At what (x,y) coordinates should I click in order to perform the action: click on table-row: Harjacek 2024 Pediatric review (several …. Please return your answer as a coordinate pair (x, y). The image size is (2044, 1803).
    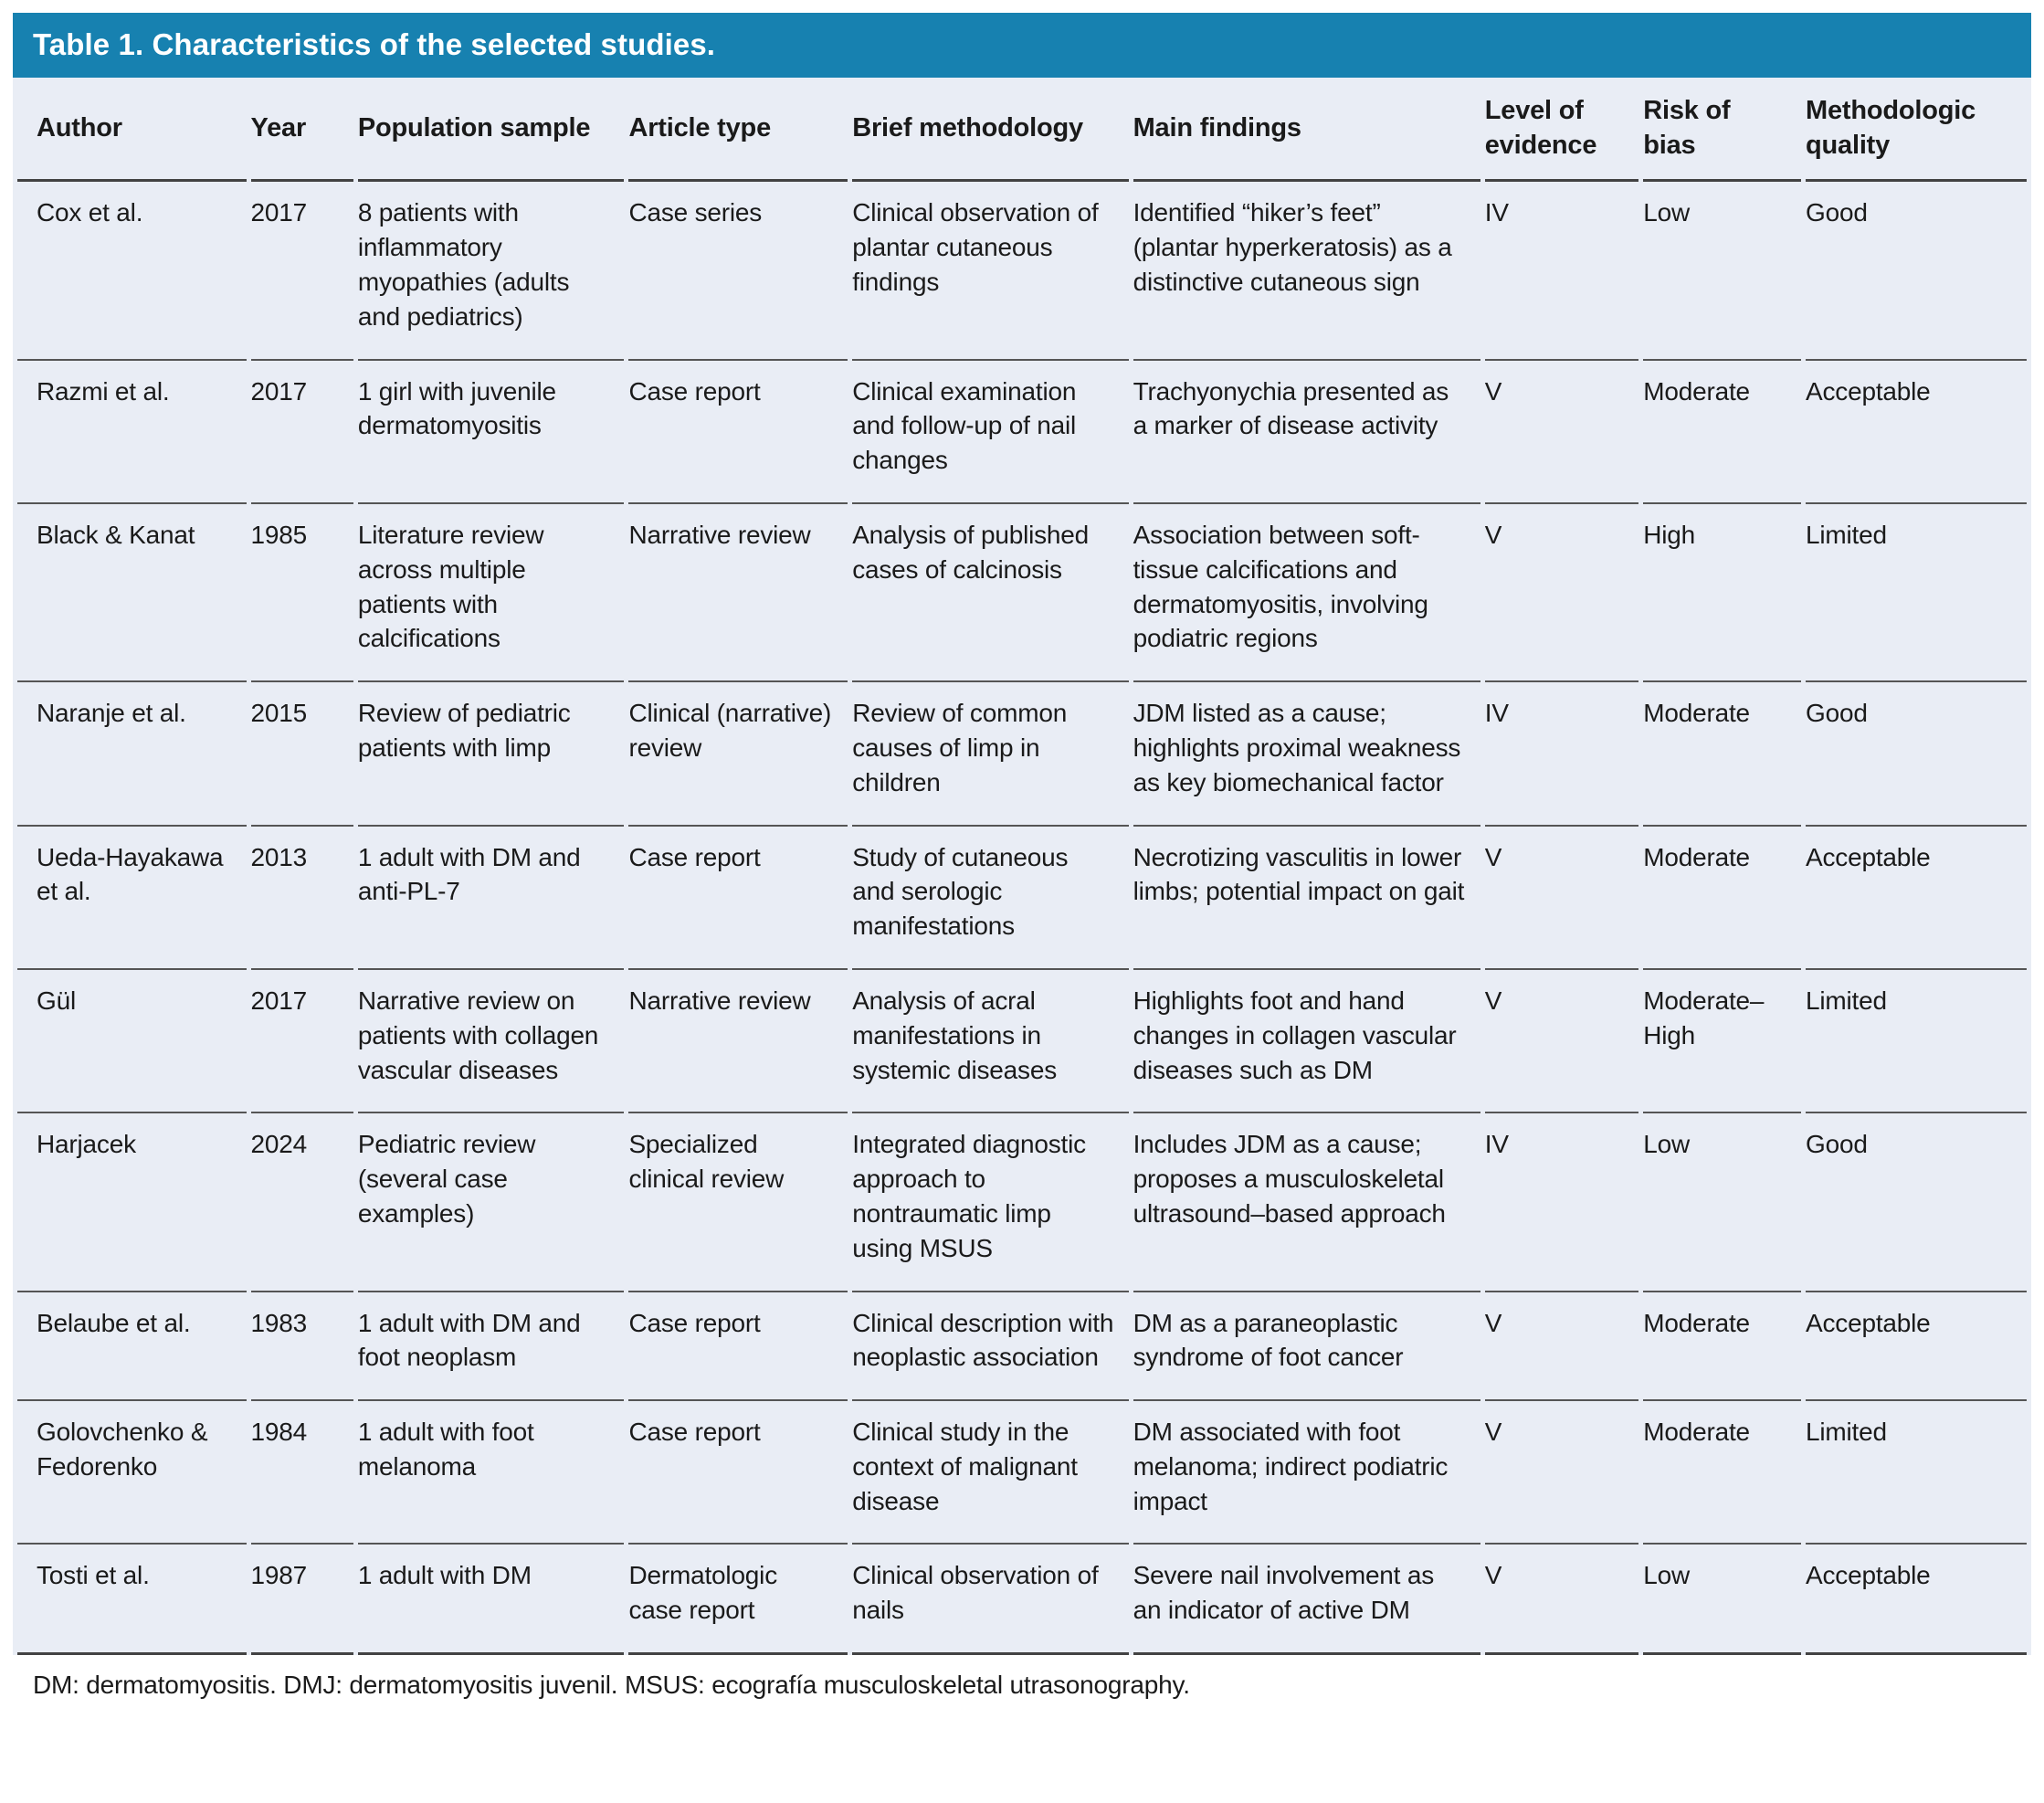
    Looking at the image, I should click on (1022, 1202).